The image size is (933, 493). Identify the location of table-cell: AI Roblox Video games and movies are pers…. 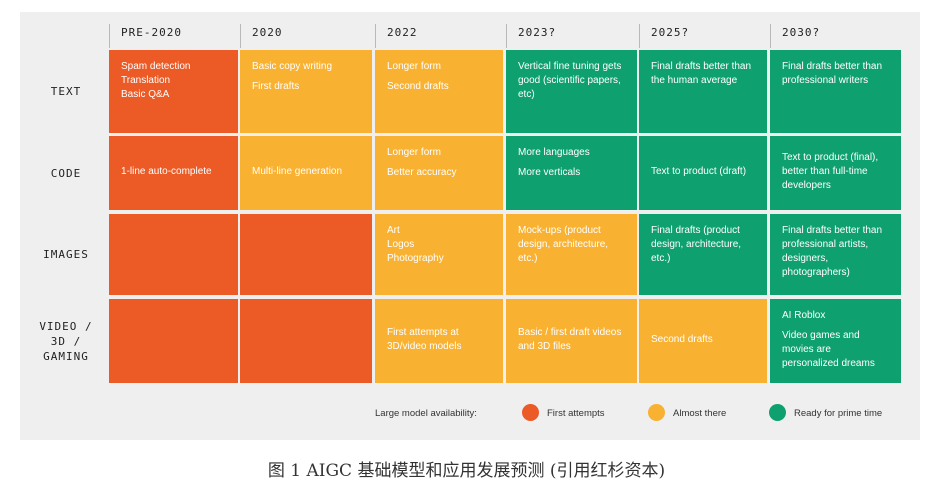
(835, 341).